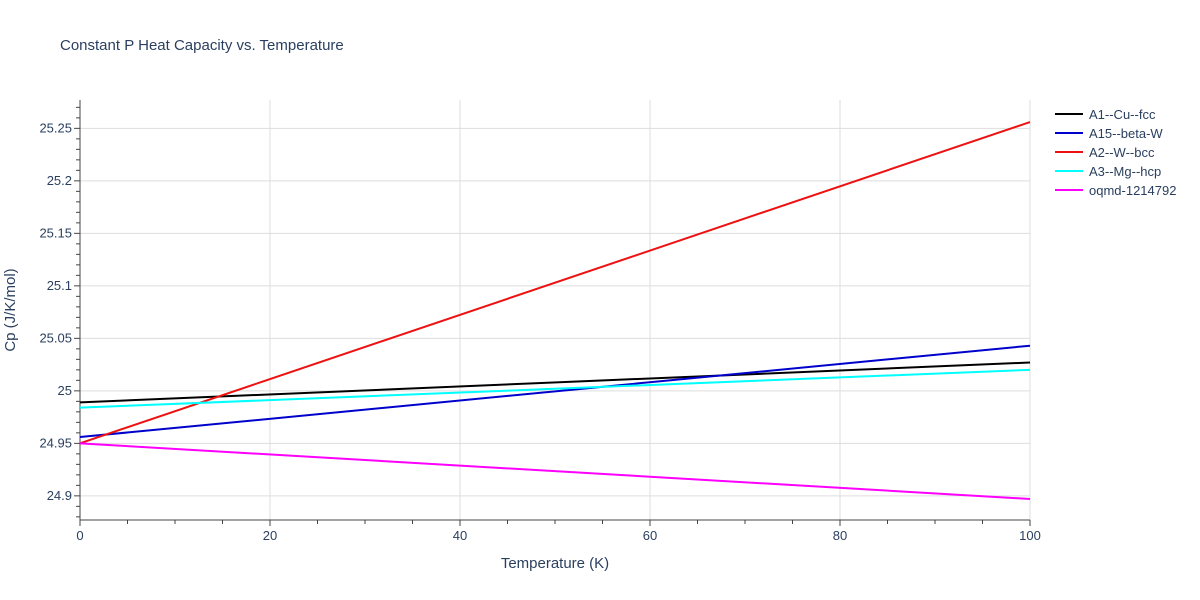  Describe the element at coordinates (1122, 152) in the screenshot. I see `legend-label: A2--W--bcc` at that location.